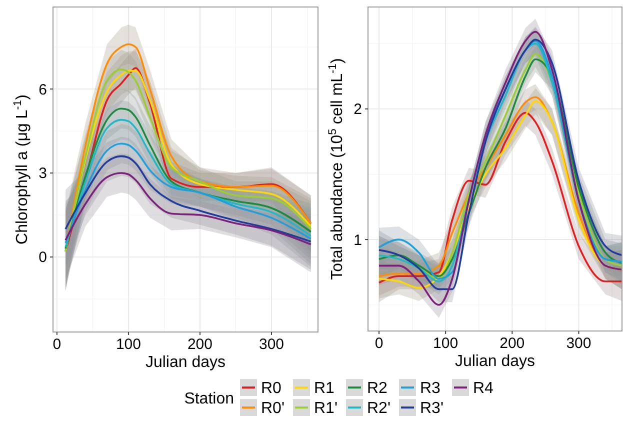 The height and width of the screenshot is (422, 623). What do you see at coordinates (42, 257) in the screenshot?
I see `y-tick-label: 0` at bounding box center [42, 257].